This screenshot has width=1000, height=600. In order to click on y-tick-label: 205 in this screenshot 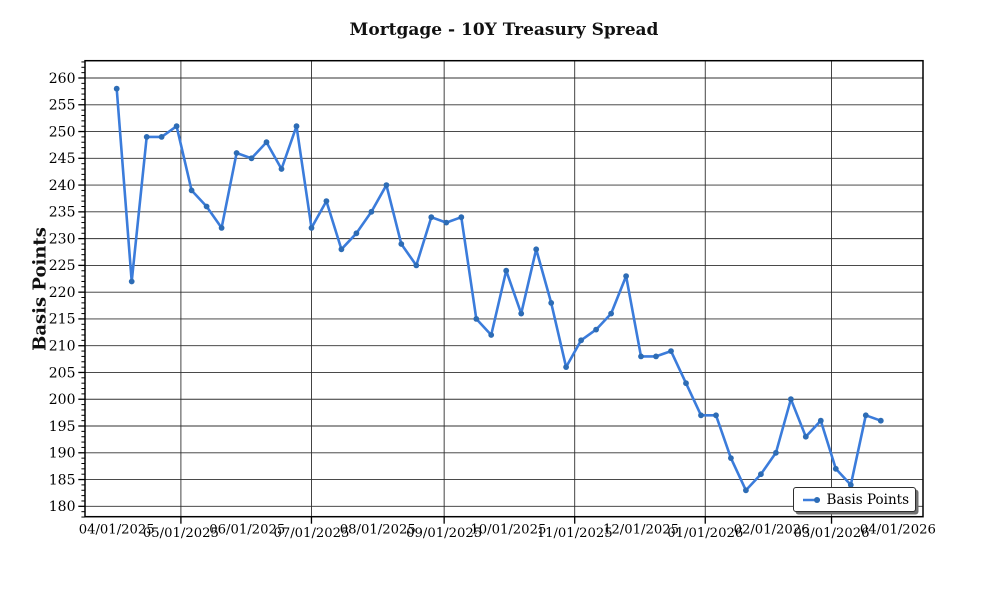, I will do `click(62, 373)`.